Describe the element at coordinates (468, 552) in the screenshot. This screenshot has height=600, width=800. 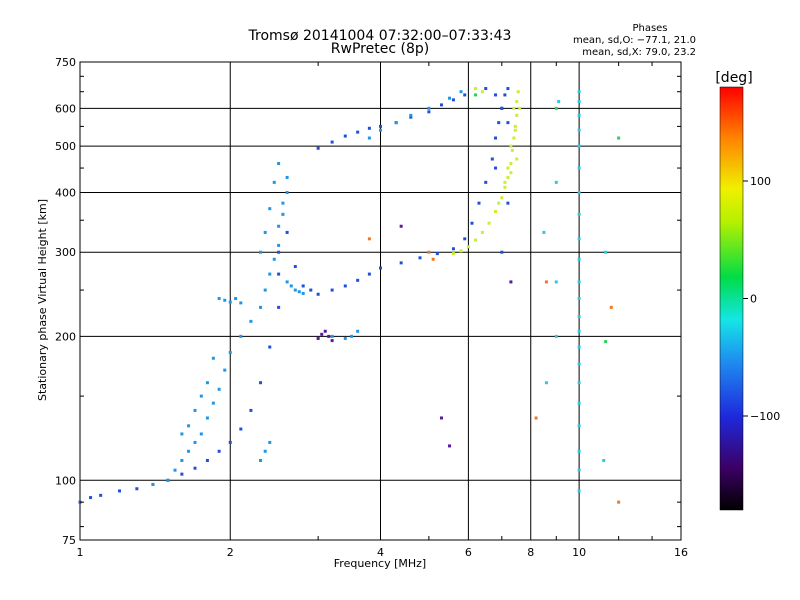
I see `x-tick-label: 6` at that location.